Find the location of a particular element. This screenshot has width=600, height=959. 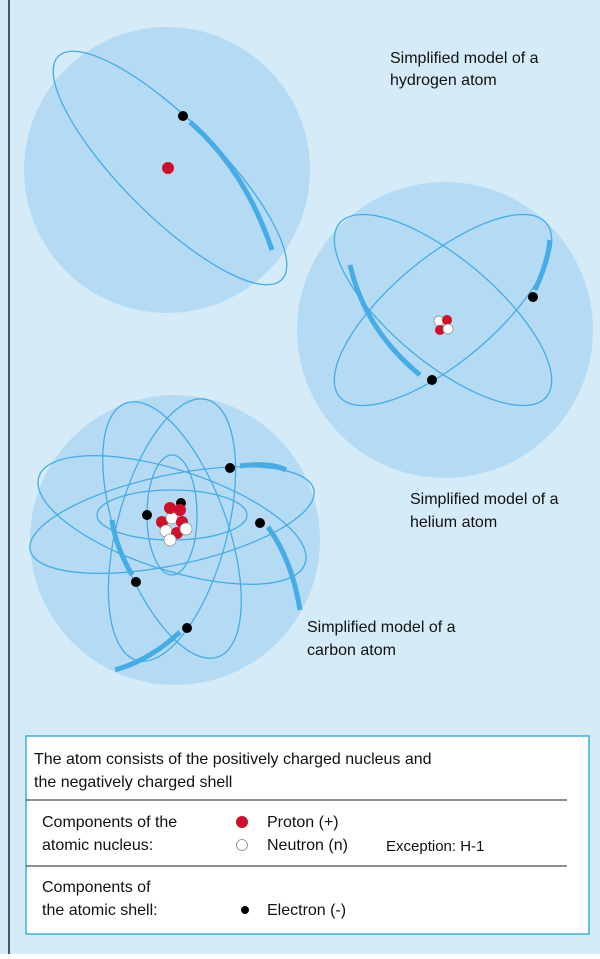

exception-text: Exception: H-1 is located at coordinates (435, 846).